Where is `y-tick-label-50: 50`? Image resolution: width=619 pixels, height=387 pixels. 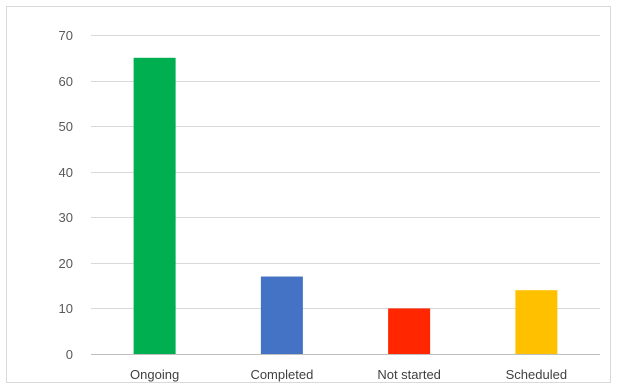 y-tick-label-50: 50 is located at coordinates (66, 126).